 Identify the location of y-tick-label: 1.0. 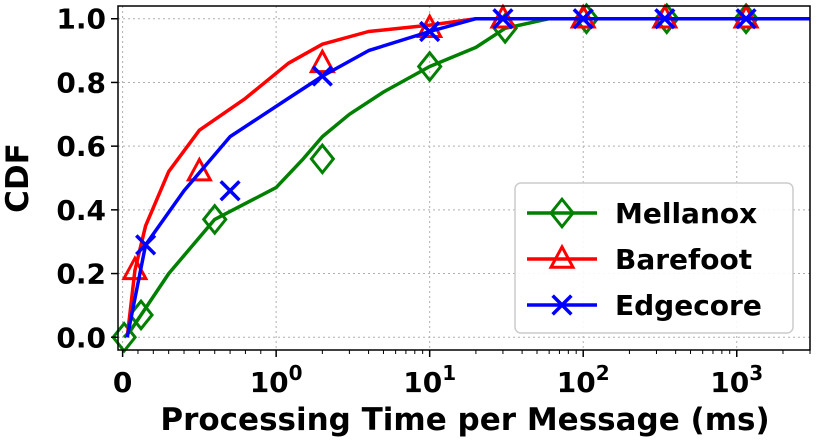
(81, 19).